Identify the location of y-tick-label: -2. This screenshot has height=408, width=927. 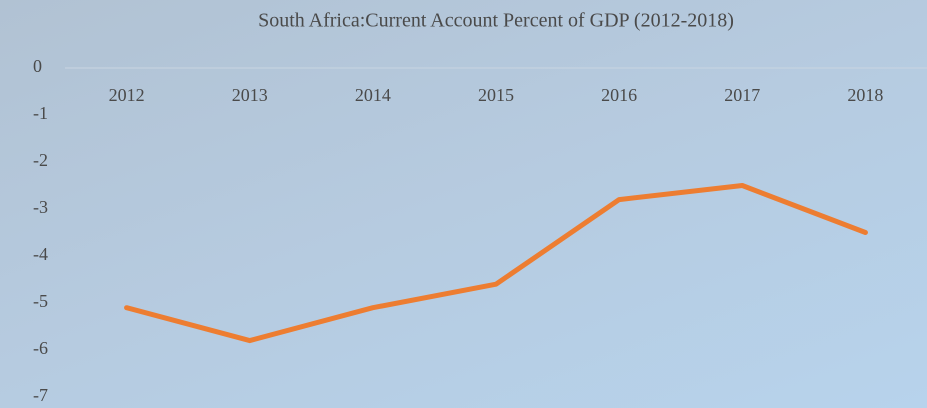
(40, 160).